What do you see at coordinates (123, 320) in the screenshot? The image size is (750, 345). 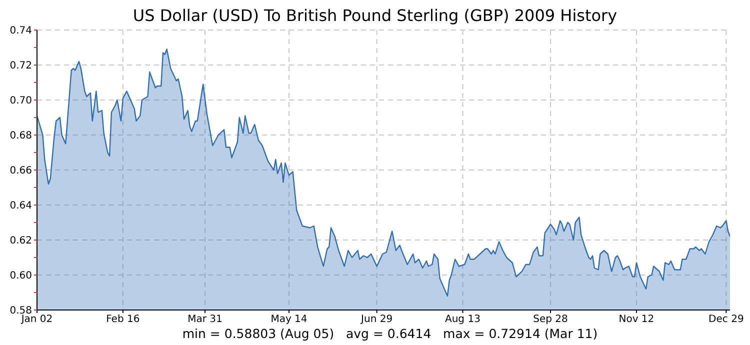 I see `x-tick-label: Feb 16` at bounding box center [123, 320].